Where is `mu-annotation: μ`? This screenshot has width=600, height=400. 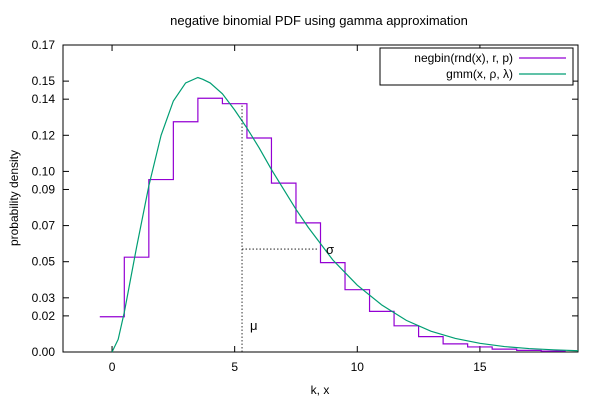
mu-annotation: μ is located at coordinates (254, 325).